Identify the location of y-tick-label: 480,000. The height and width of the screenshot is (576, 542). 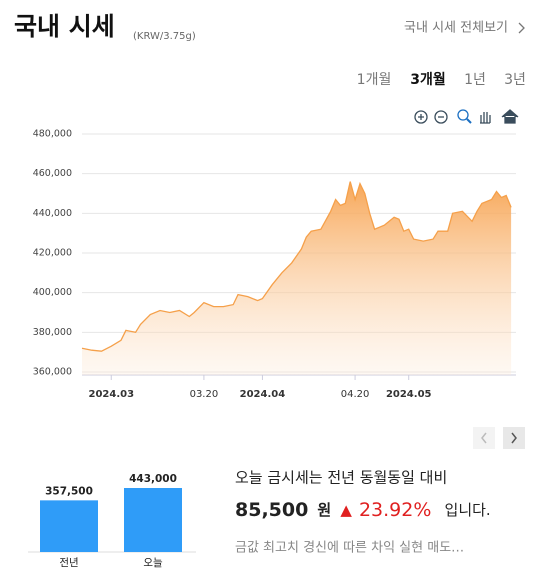
(52, 134).